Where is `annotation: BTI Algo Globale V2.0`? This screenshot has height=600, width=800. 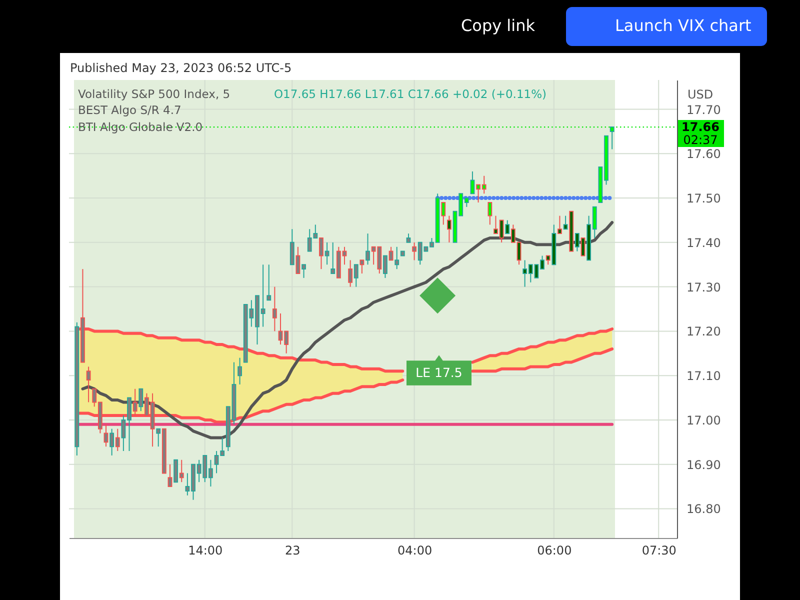 annotation: BTI Algo Globale V2.0 is located at coordinates (140, 127).